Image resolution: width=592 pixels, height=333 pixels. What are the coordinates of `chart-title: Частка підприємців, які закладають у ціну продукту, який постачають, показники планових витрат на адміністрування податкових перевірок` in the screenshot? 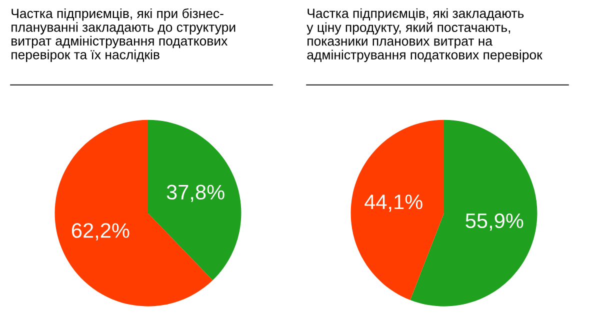 It's located at (424, 35).